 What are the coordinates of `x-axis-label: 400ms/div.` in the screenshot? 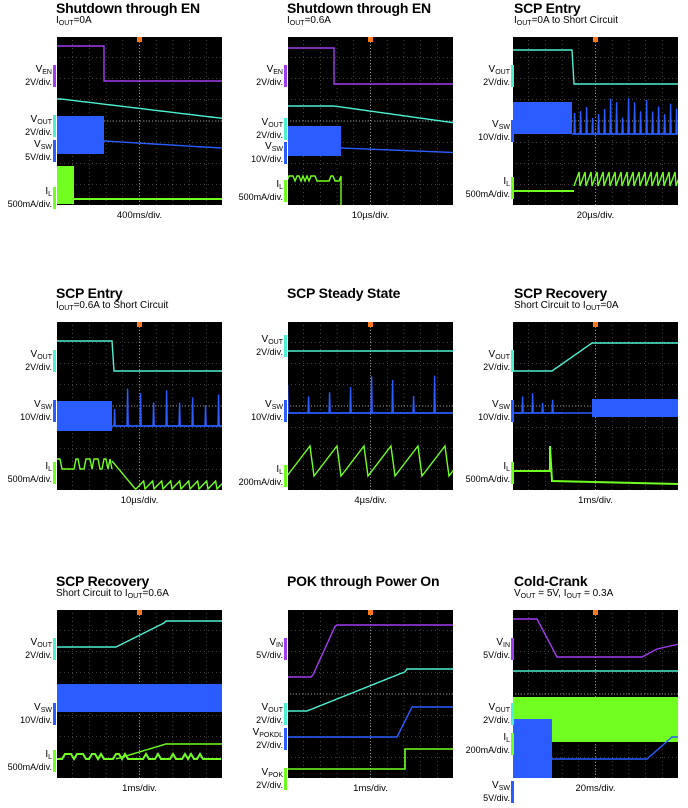 It's located at (139, 215).